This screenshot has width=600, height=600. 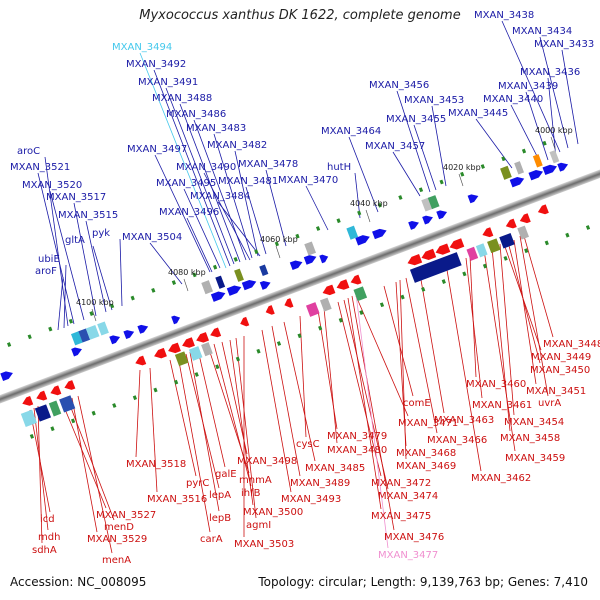 What do you see at coordinates (550, 72) in the screenshot?
I see `top-gene-label: MXAN_3436` at bounding box center [550, 72].